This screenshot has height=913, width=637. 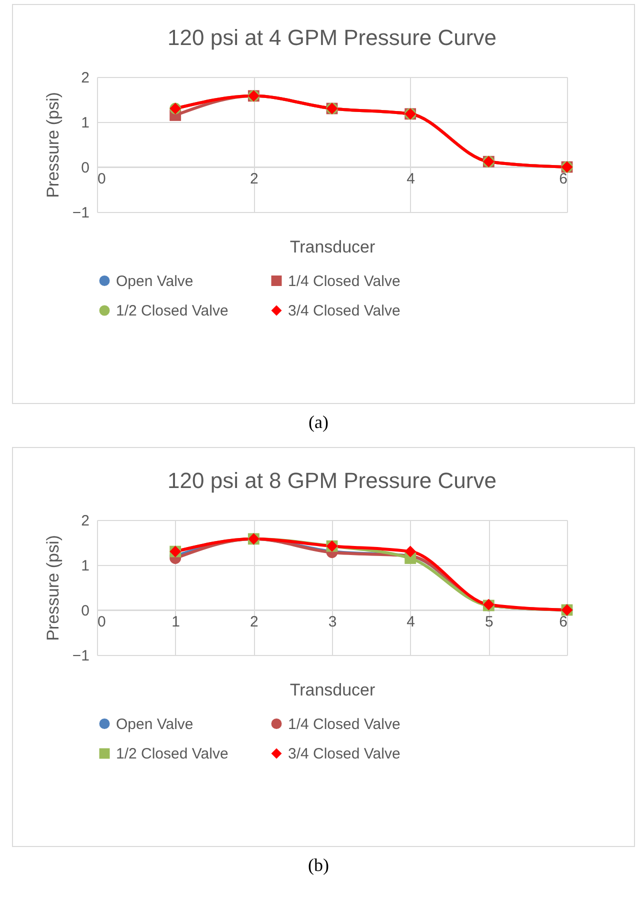 I want to click on point, so click(x=410, y=552).